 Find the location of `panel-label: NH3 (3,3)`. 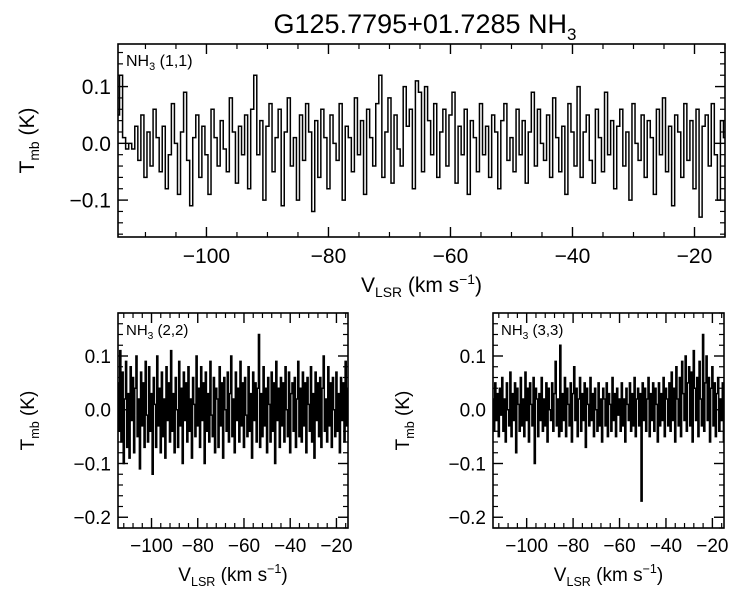

panel-label: NH3 (3,3) is located at coordinates (532, 332).